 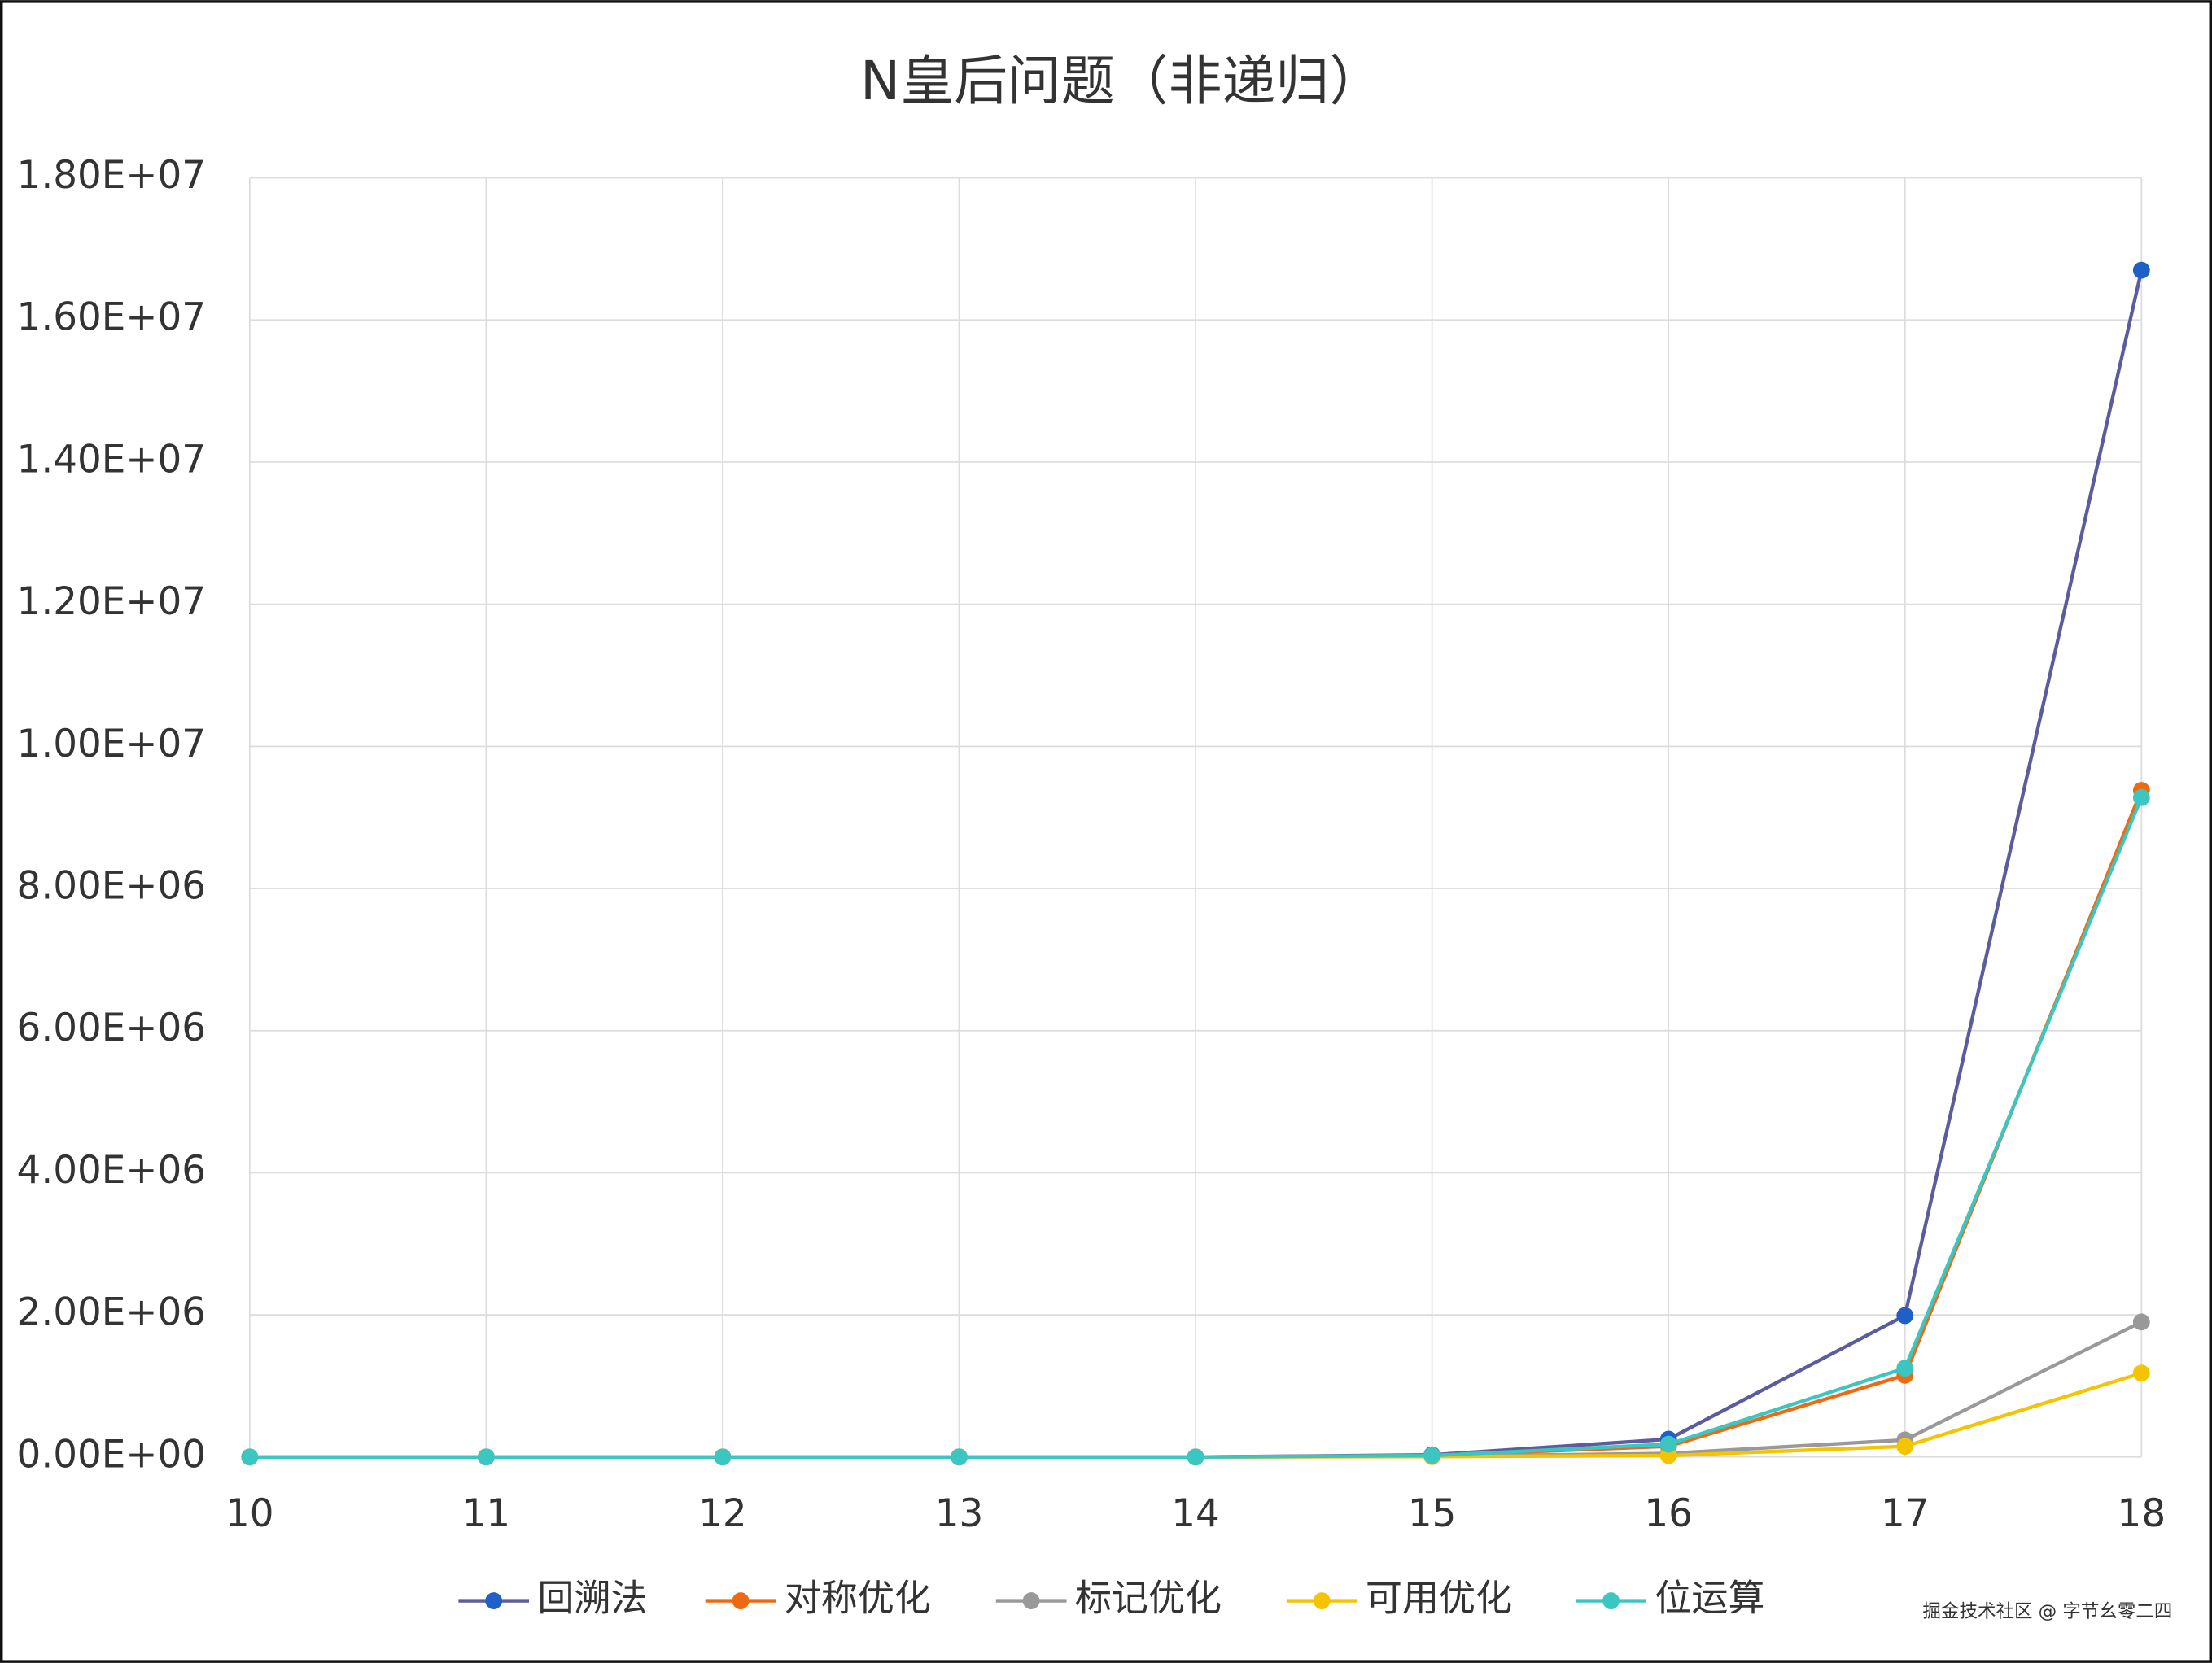 What do you see at coordinates (1432, 1514) in the screenshot?
I see `x-tick-label: 15` at bounding box center [1432, 1514].